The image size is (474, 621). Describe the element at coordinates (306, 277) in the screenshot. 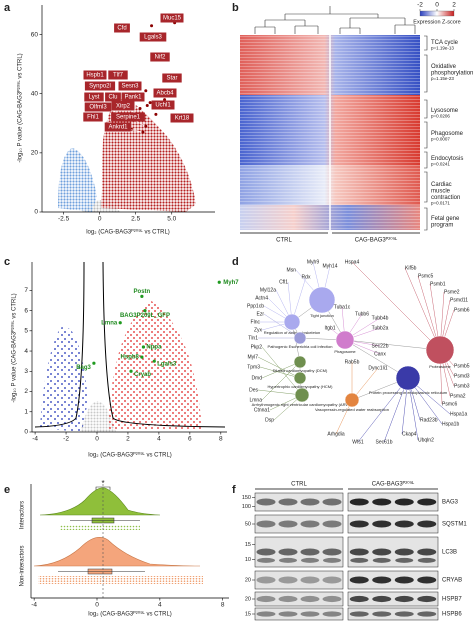

I see `gene-label: Rdx` at that location.